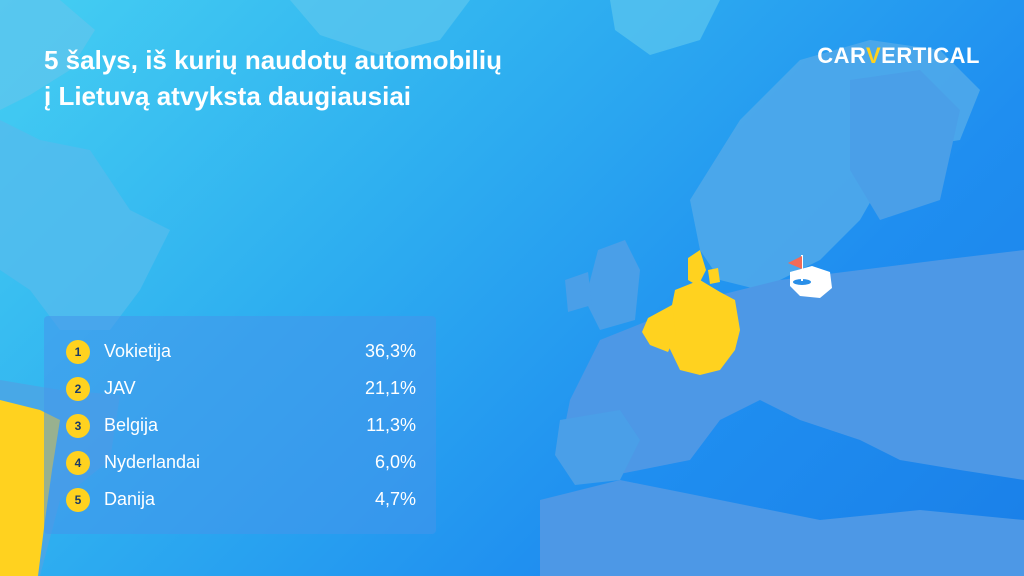  I want to click on country-percent: 4,7%, so click(395, 499).